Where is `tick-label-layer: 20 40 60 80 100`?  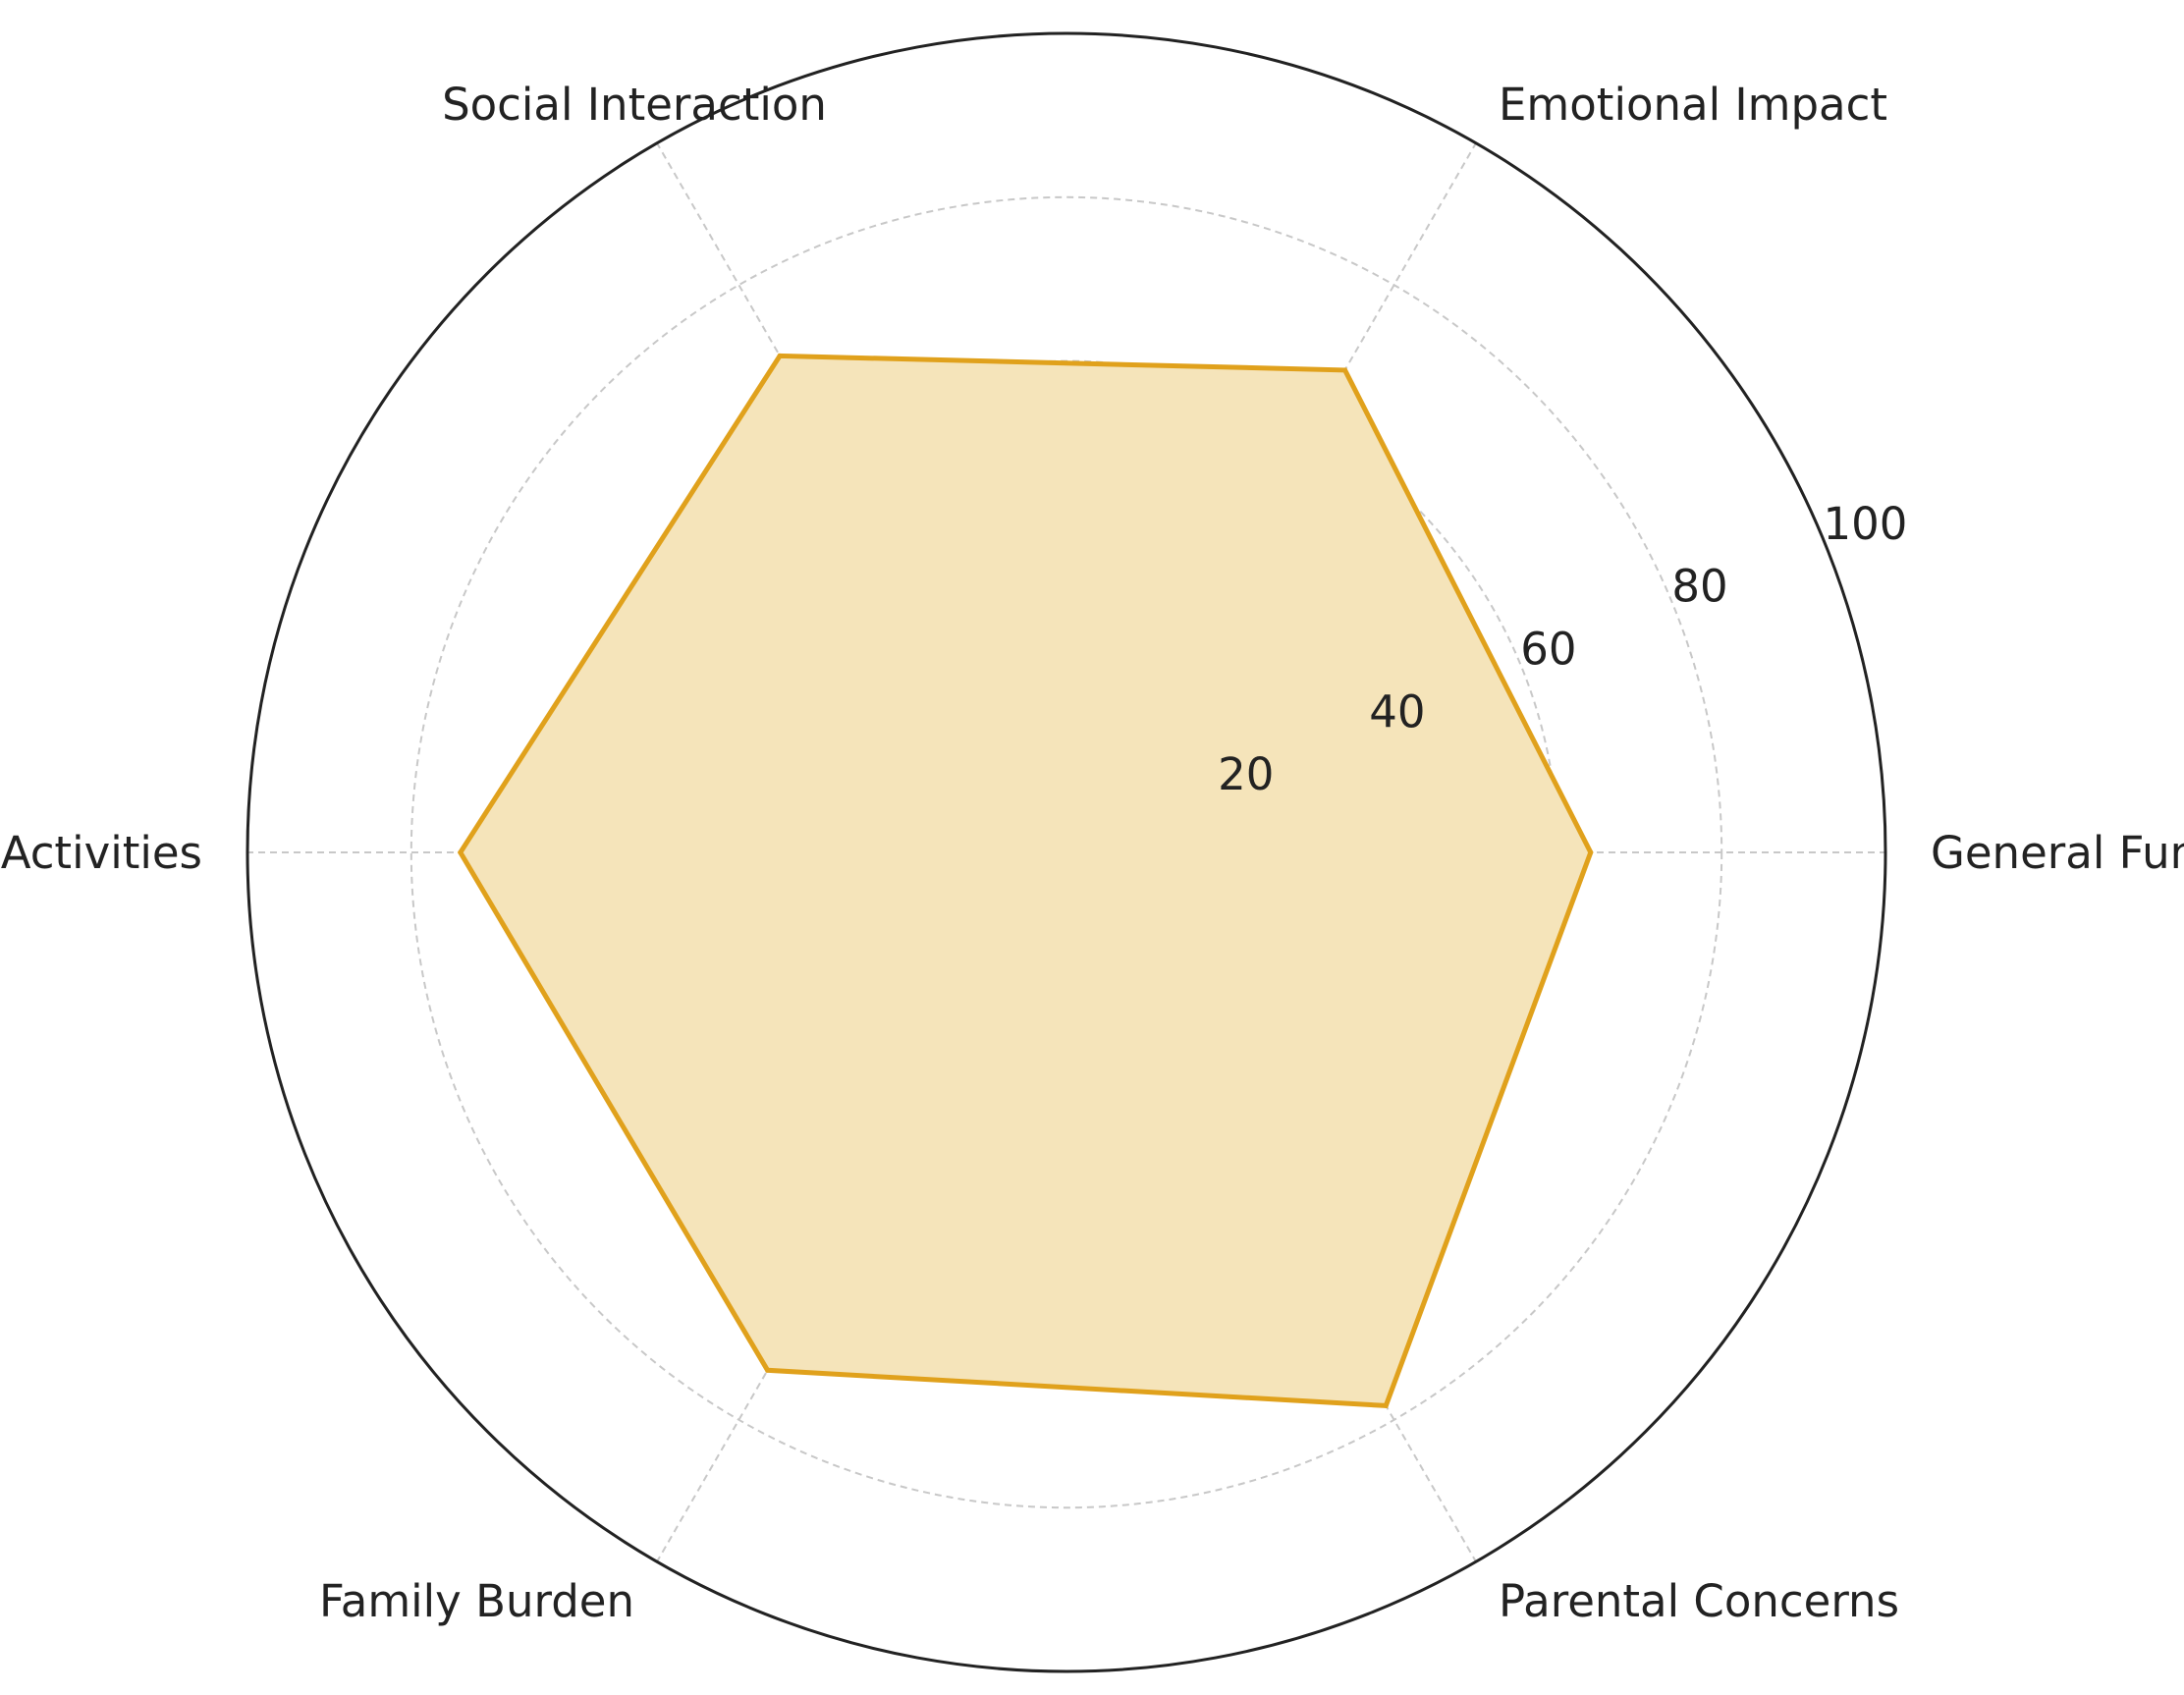 tick-label-layer: 20 40 60 80 100 is located at coordinates (1562, 649).